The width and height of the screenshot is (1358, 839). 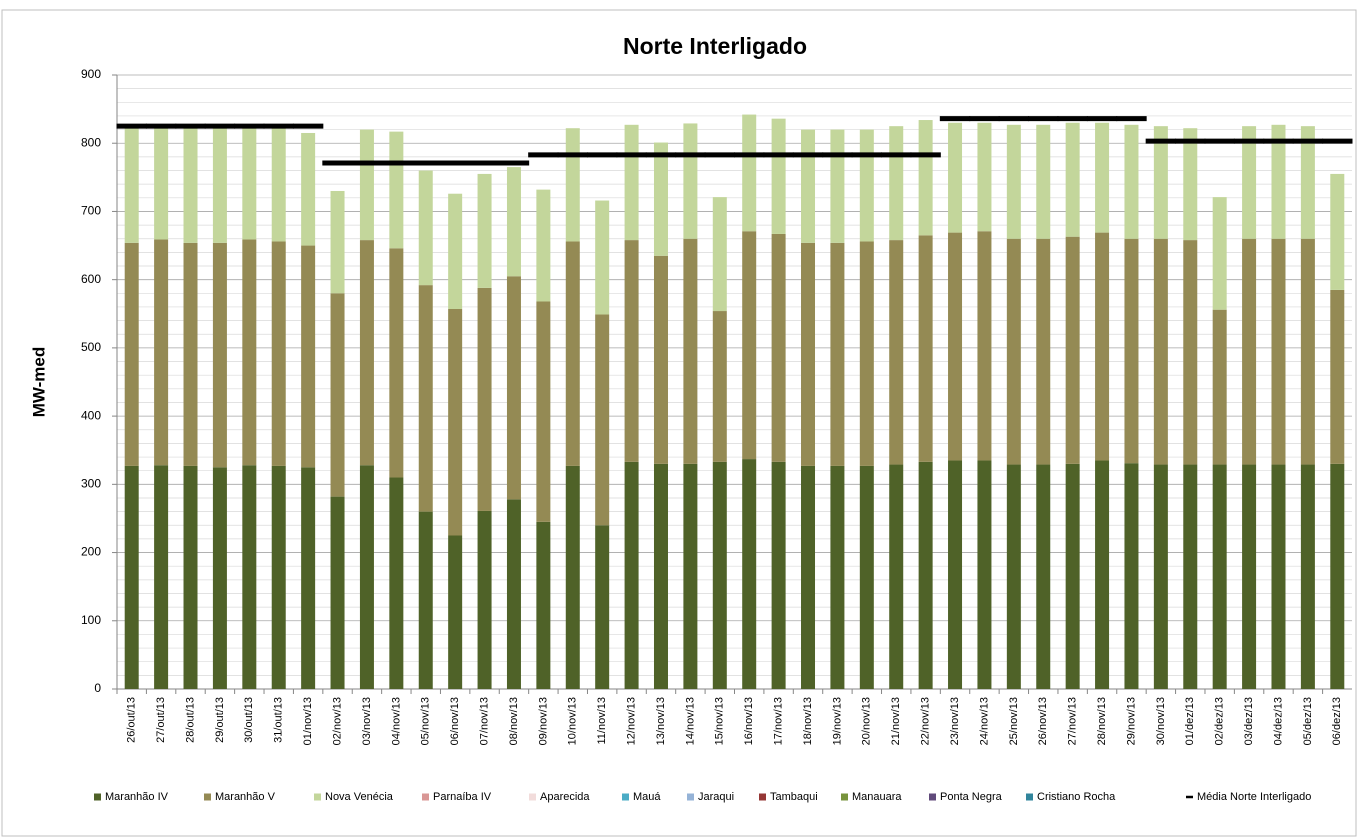 What do you see at coordinates (455, 721) in the screenshot?
I see `x-tick-label: 06/nov/13` at bounding box center [455, 721].